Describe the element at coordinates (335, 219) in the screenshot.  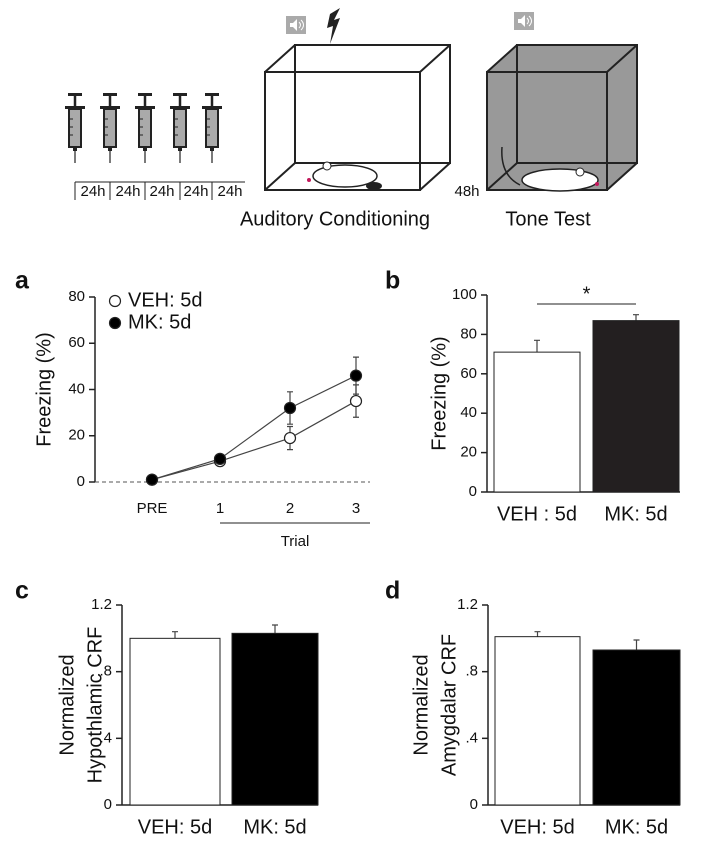
I see `conditioning-label: Auditory Conditioning` at that location.